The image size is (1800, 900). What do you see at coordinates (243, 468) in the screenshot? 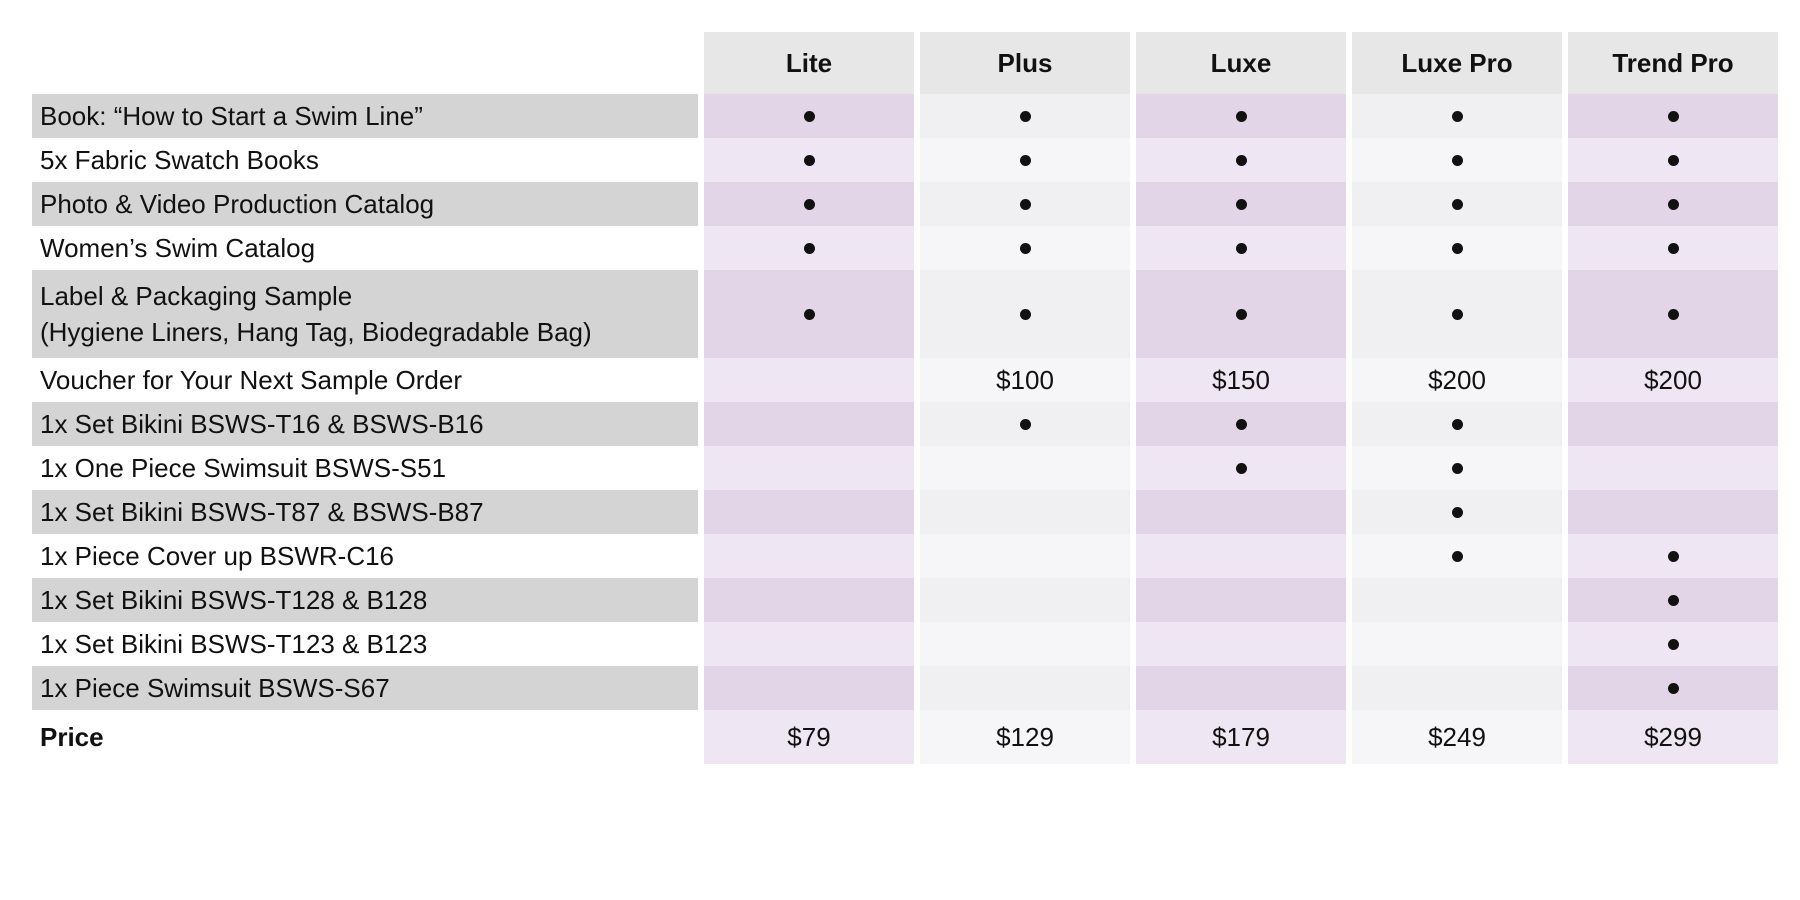
I see `row-label-text: 1x One Piece Swimsuit BSWS-S51` at bounding box center [243, 468].